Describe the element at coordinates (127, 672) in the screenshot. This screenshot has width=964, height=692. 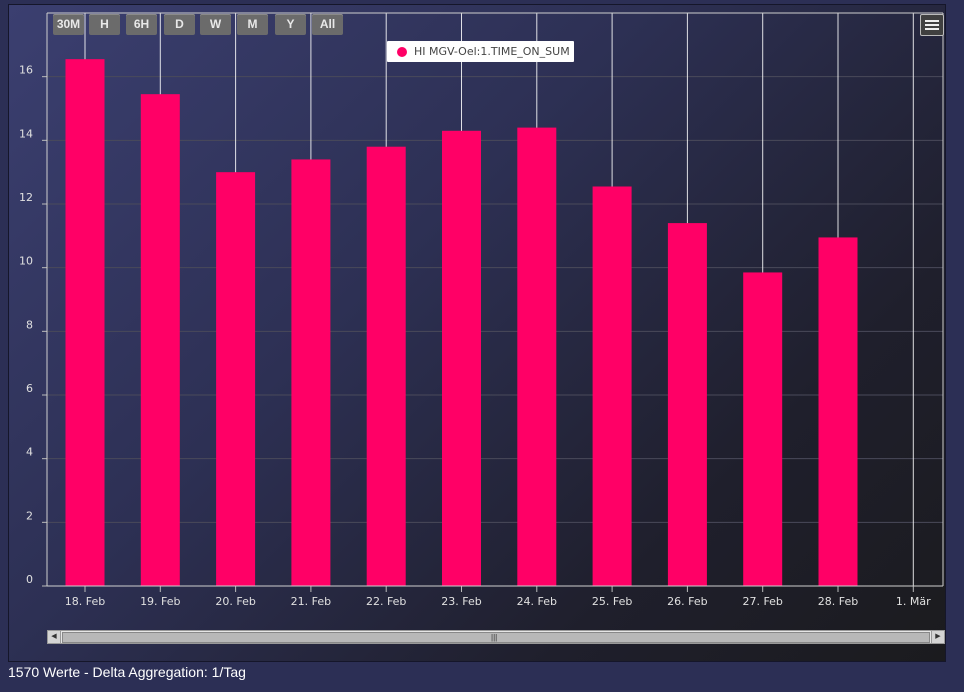
I see `footer-status: 1570 Werte - Delta Aggregation: 1/Tag` at that location.